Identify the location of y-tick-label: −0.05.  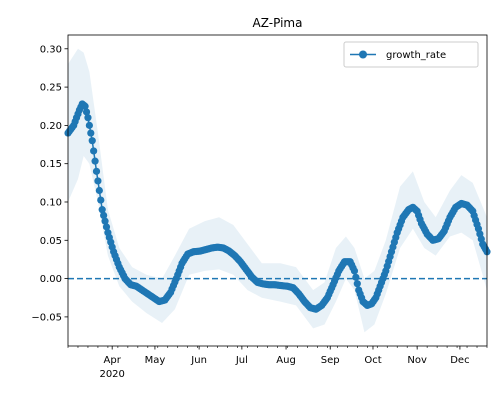
(46, 317).